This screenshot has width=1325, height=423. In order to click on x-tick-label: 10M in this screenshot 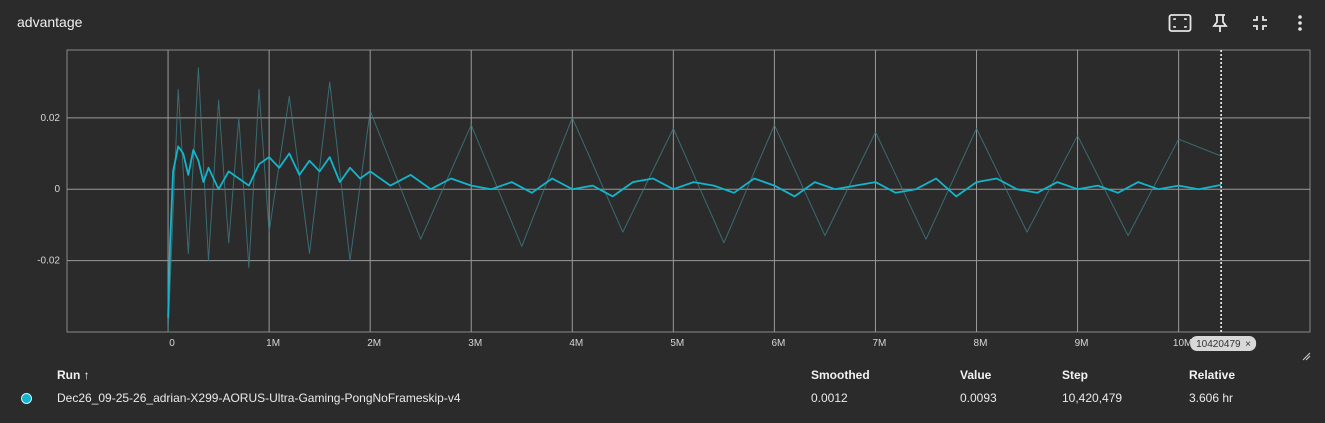, I will do `click(1182, 343)`.